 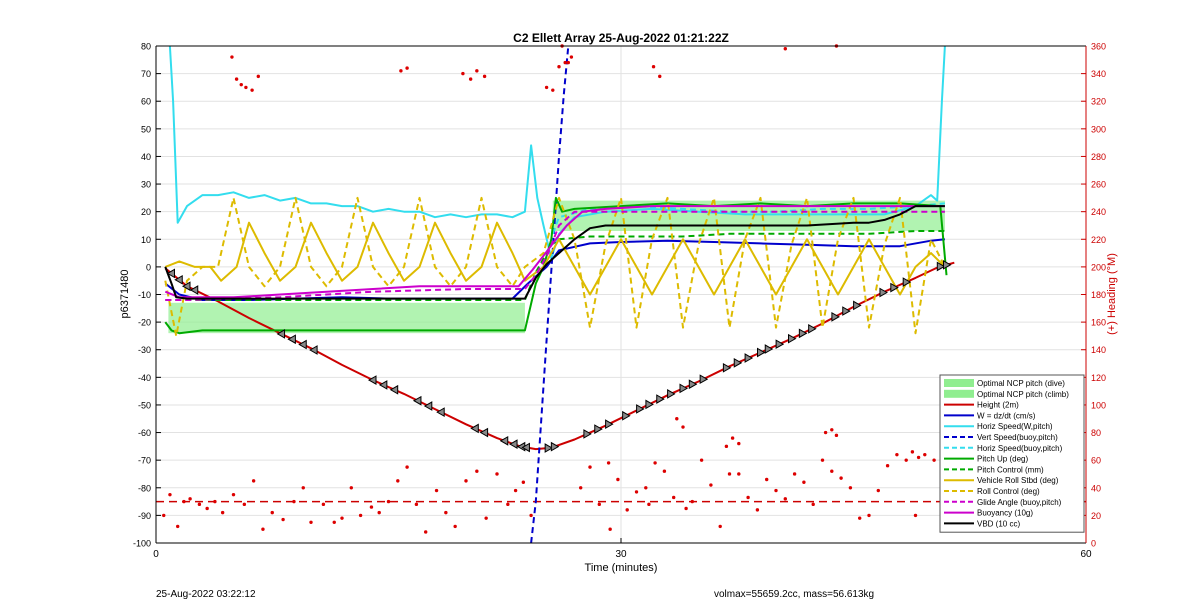 I want to click on legend-label: Horiz Speed(buoy,pitch), so click(x=1020, y=448).